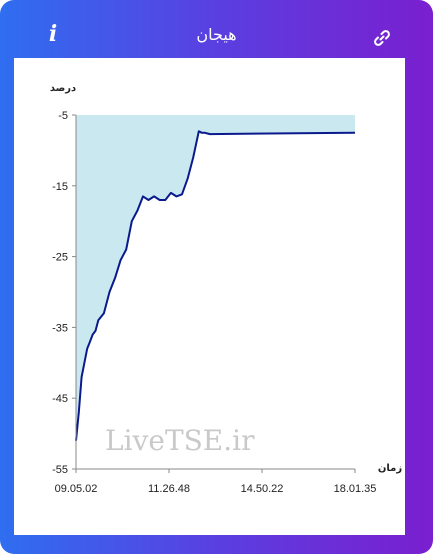 The height and width of the screenshot is (554, 433). What do you see at coordinates (355, 489) in the screenshot?
I see `x-tick-label: 18.01.35` at bounding box center [355, 489].